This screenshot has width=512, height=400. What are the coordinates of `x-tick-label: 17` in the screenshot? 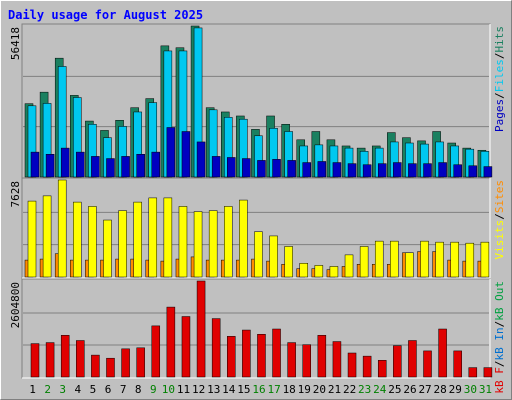 It's located at (273, 389).